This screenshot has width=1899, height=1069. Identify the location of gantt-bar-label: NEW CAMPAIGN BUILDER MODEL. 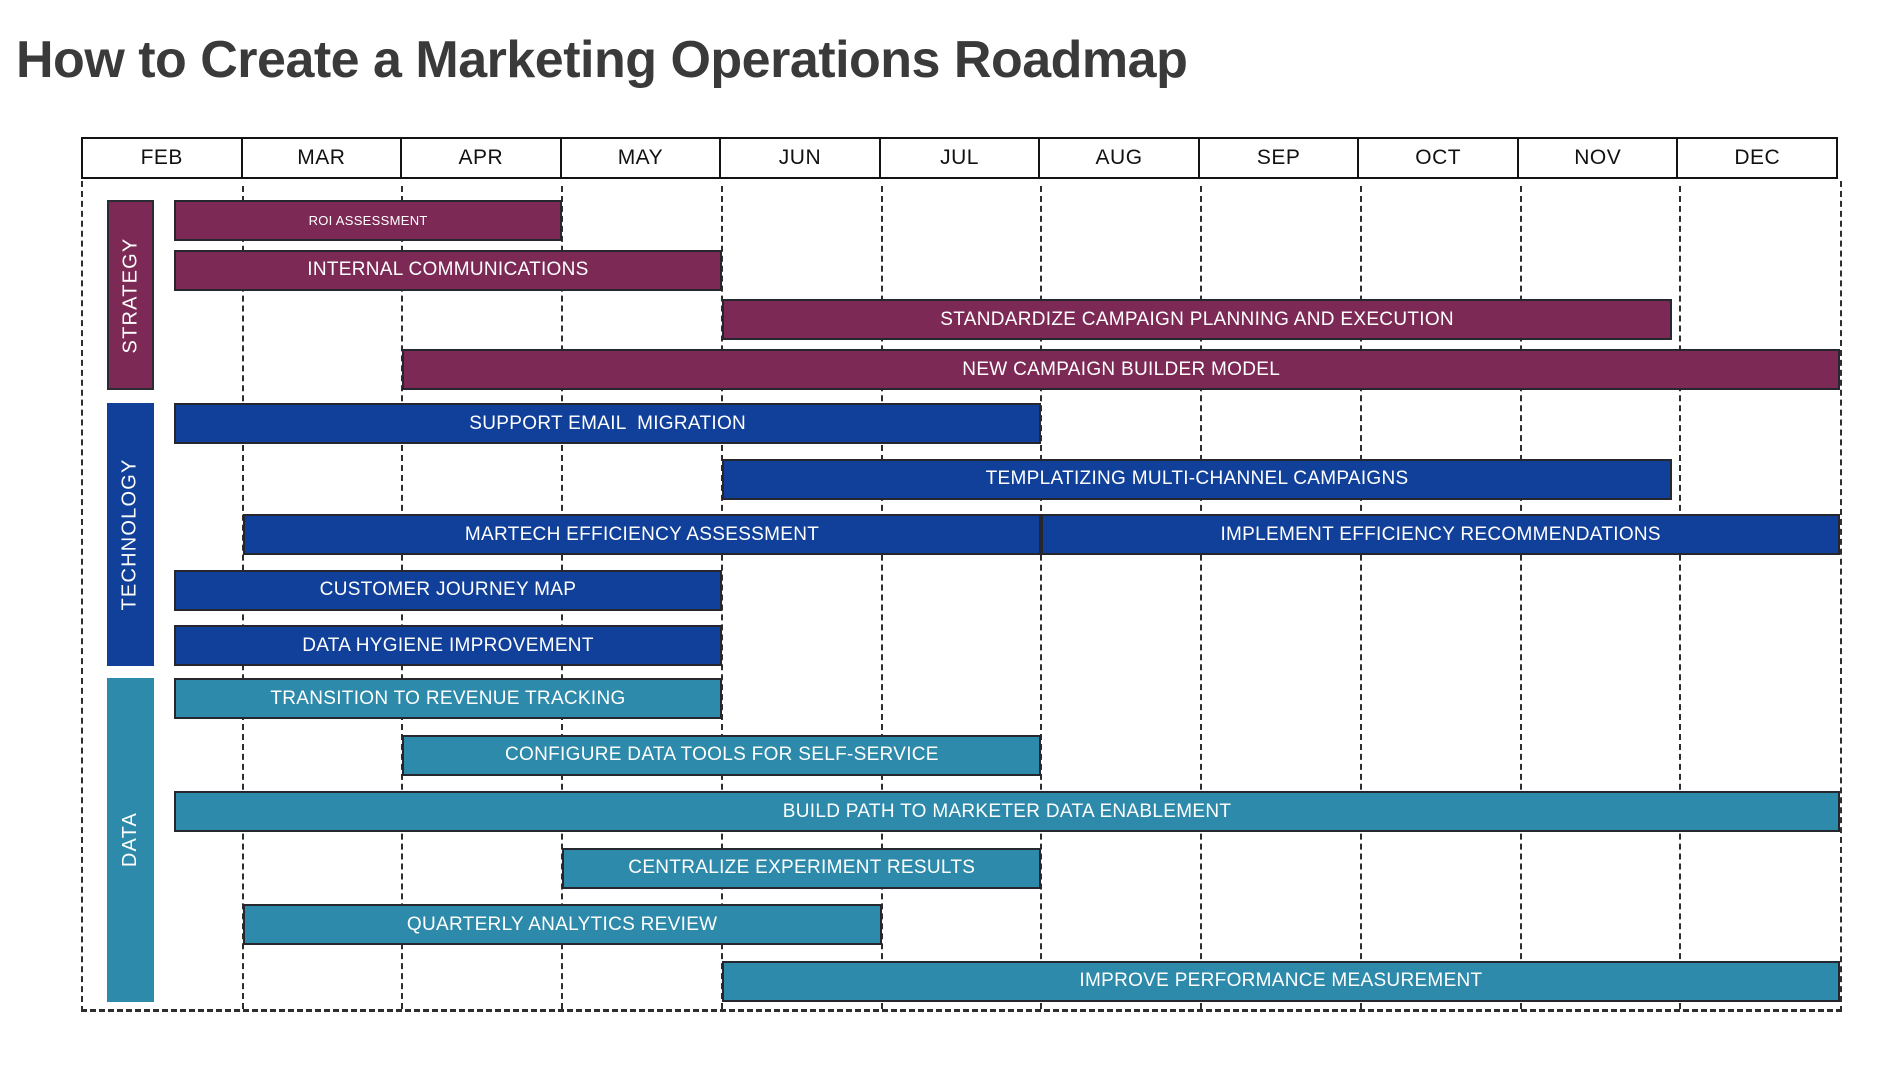
(1121, 369).